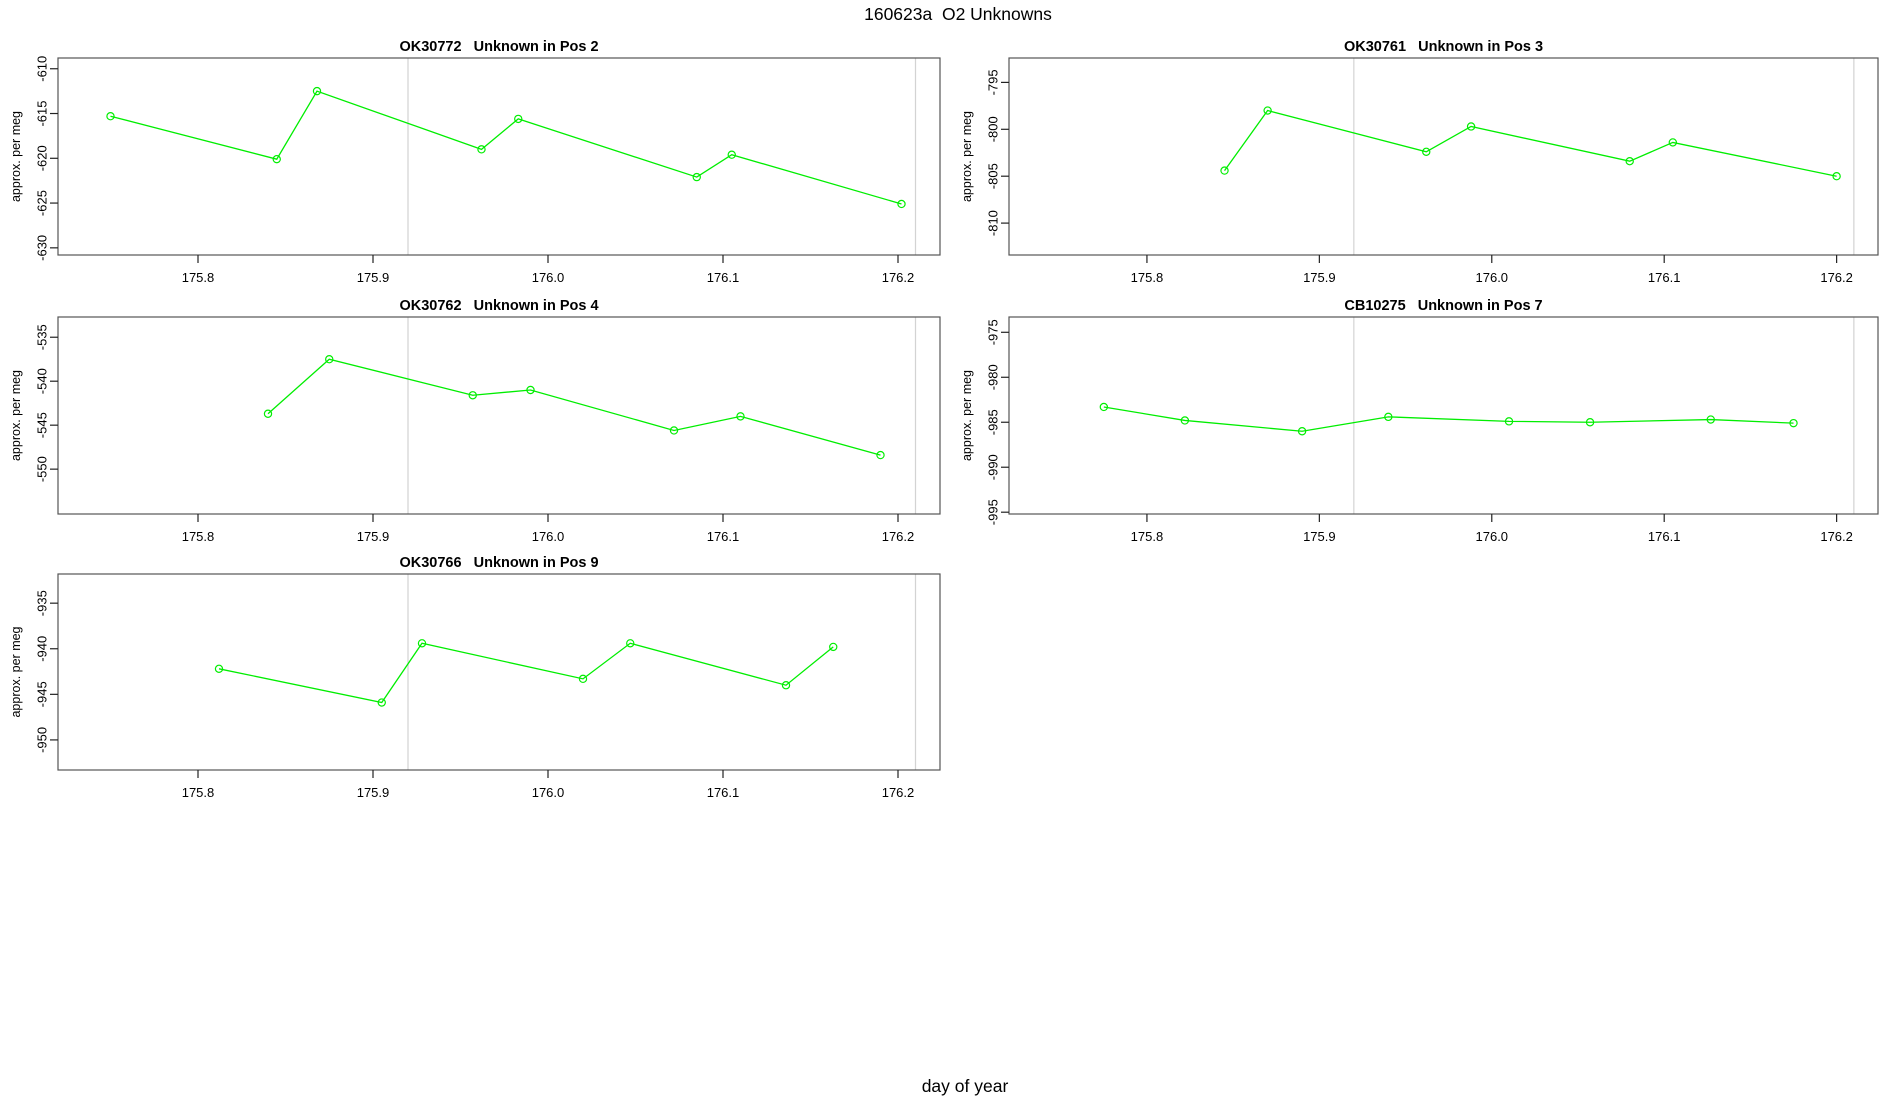 The height and width of the screenshot is (1100, 1900). Describe the element at coordinates (1443, 306) in the screenshot. I see `panel-title: CB10275 Unknown in Pos 7` at that location.